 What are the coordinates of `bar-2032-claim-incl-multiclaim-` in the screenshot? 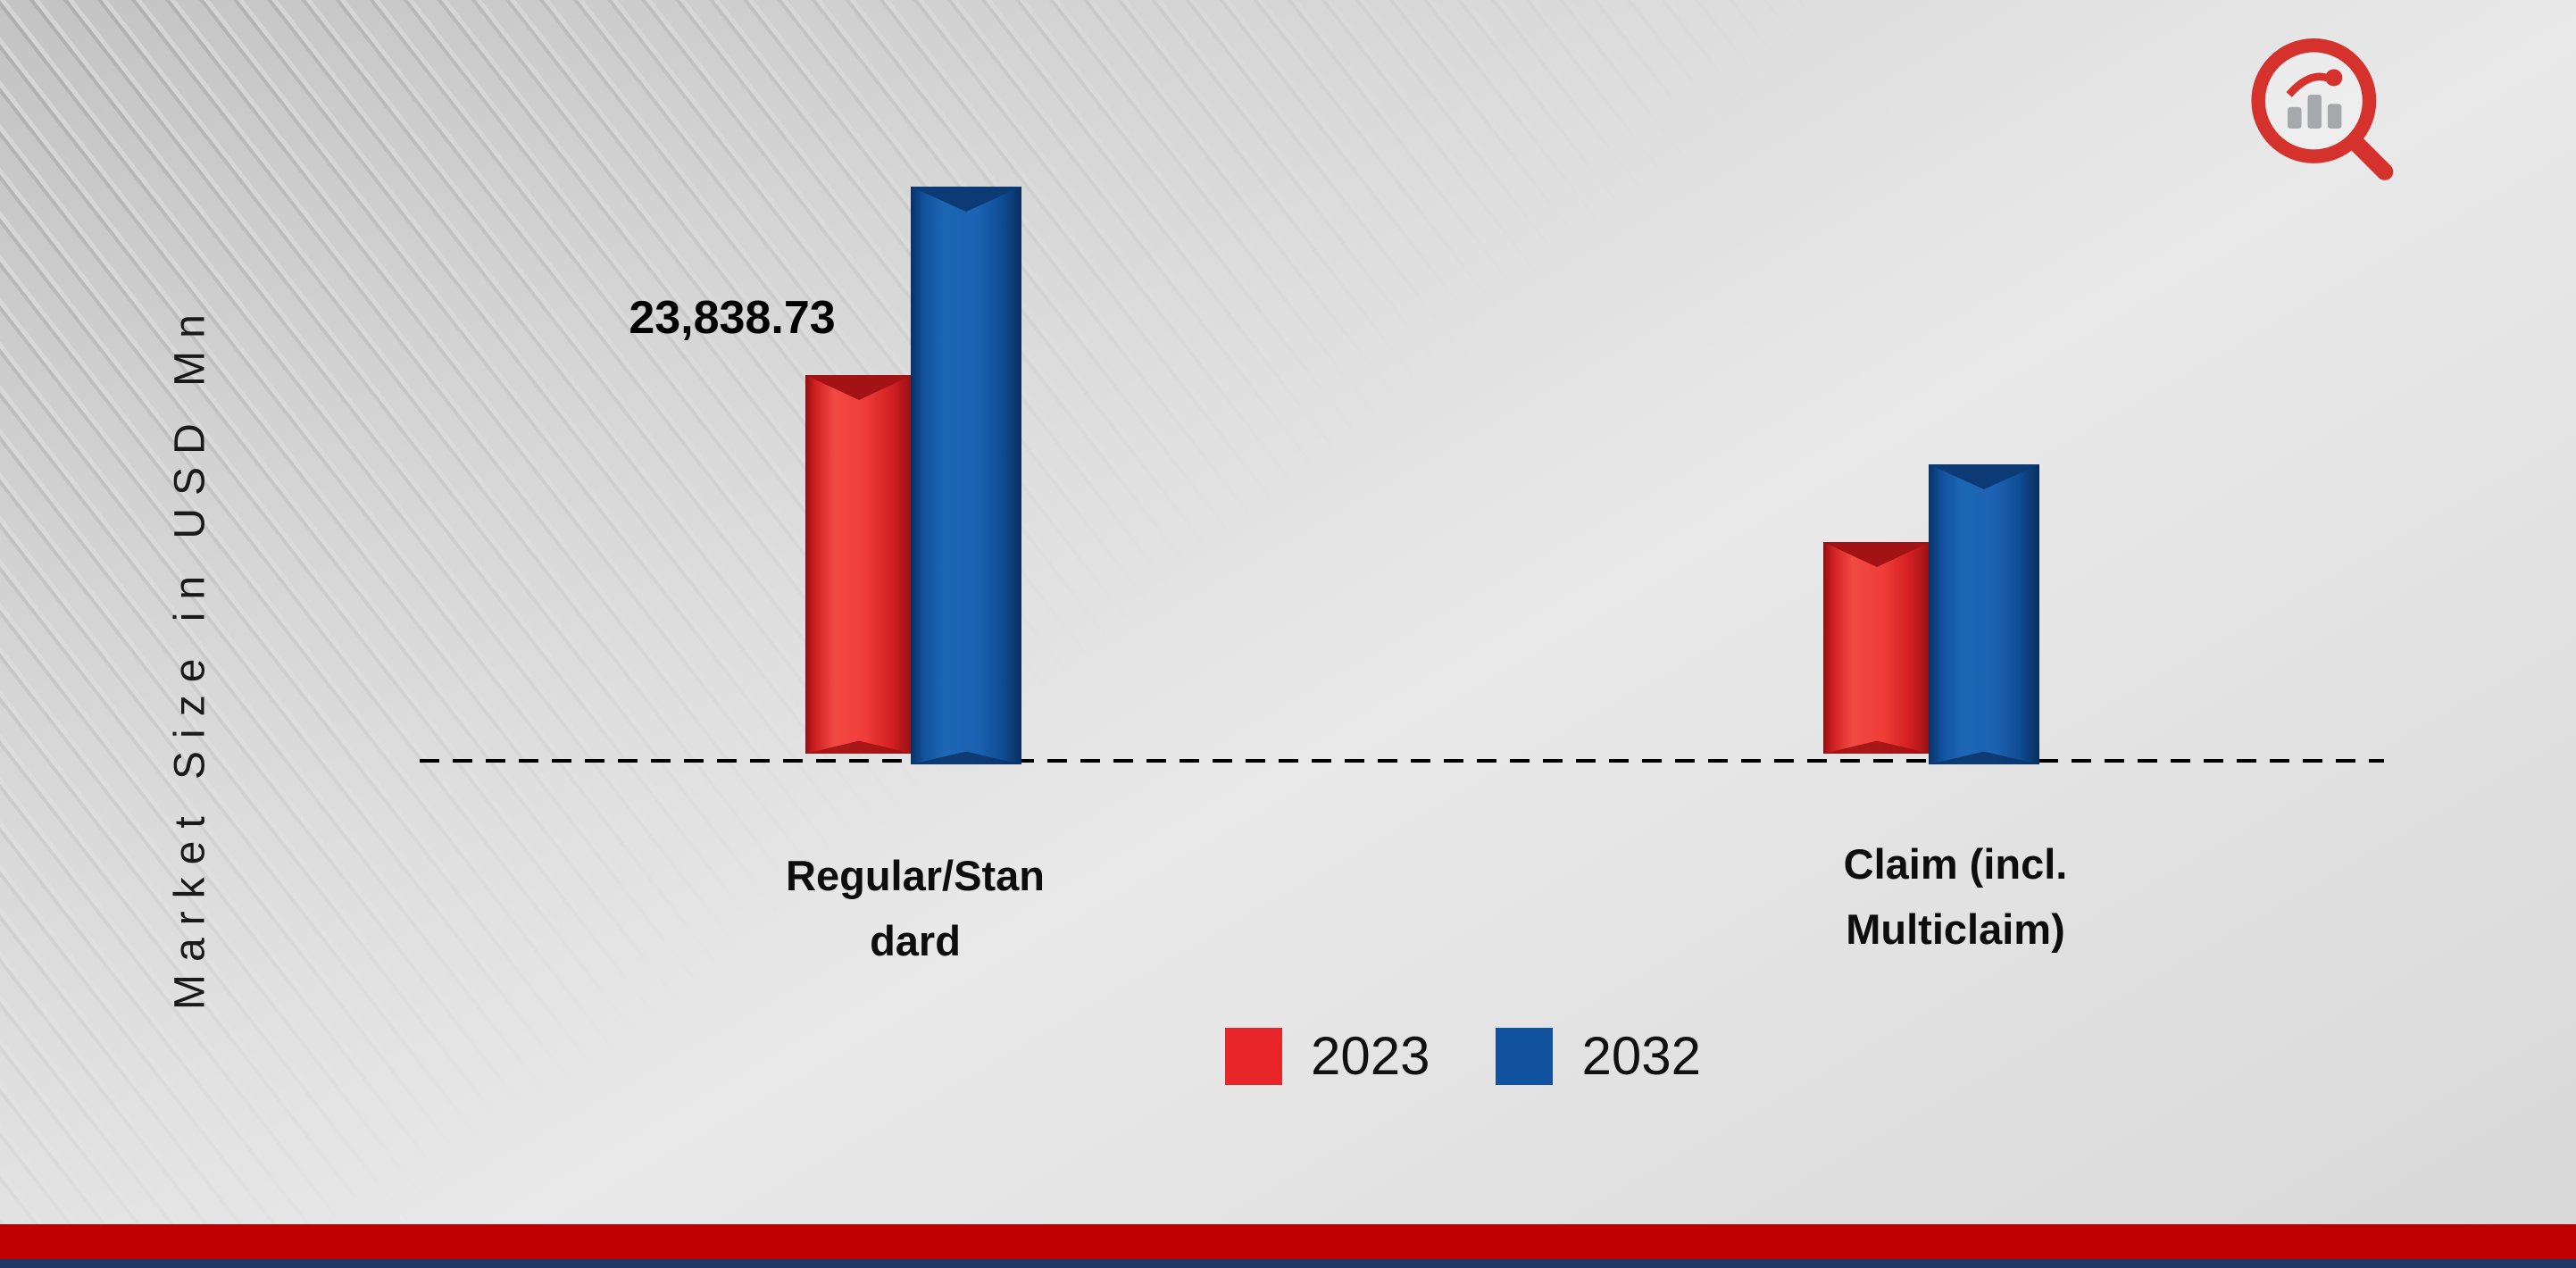 It's located at (1984, 614).